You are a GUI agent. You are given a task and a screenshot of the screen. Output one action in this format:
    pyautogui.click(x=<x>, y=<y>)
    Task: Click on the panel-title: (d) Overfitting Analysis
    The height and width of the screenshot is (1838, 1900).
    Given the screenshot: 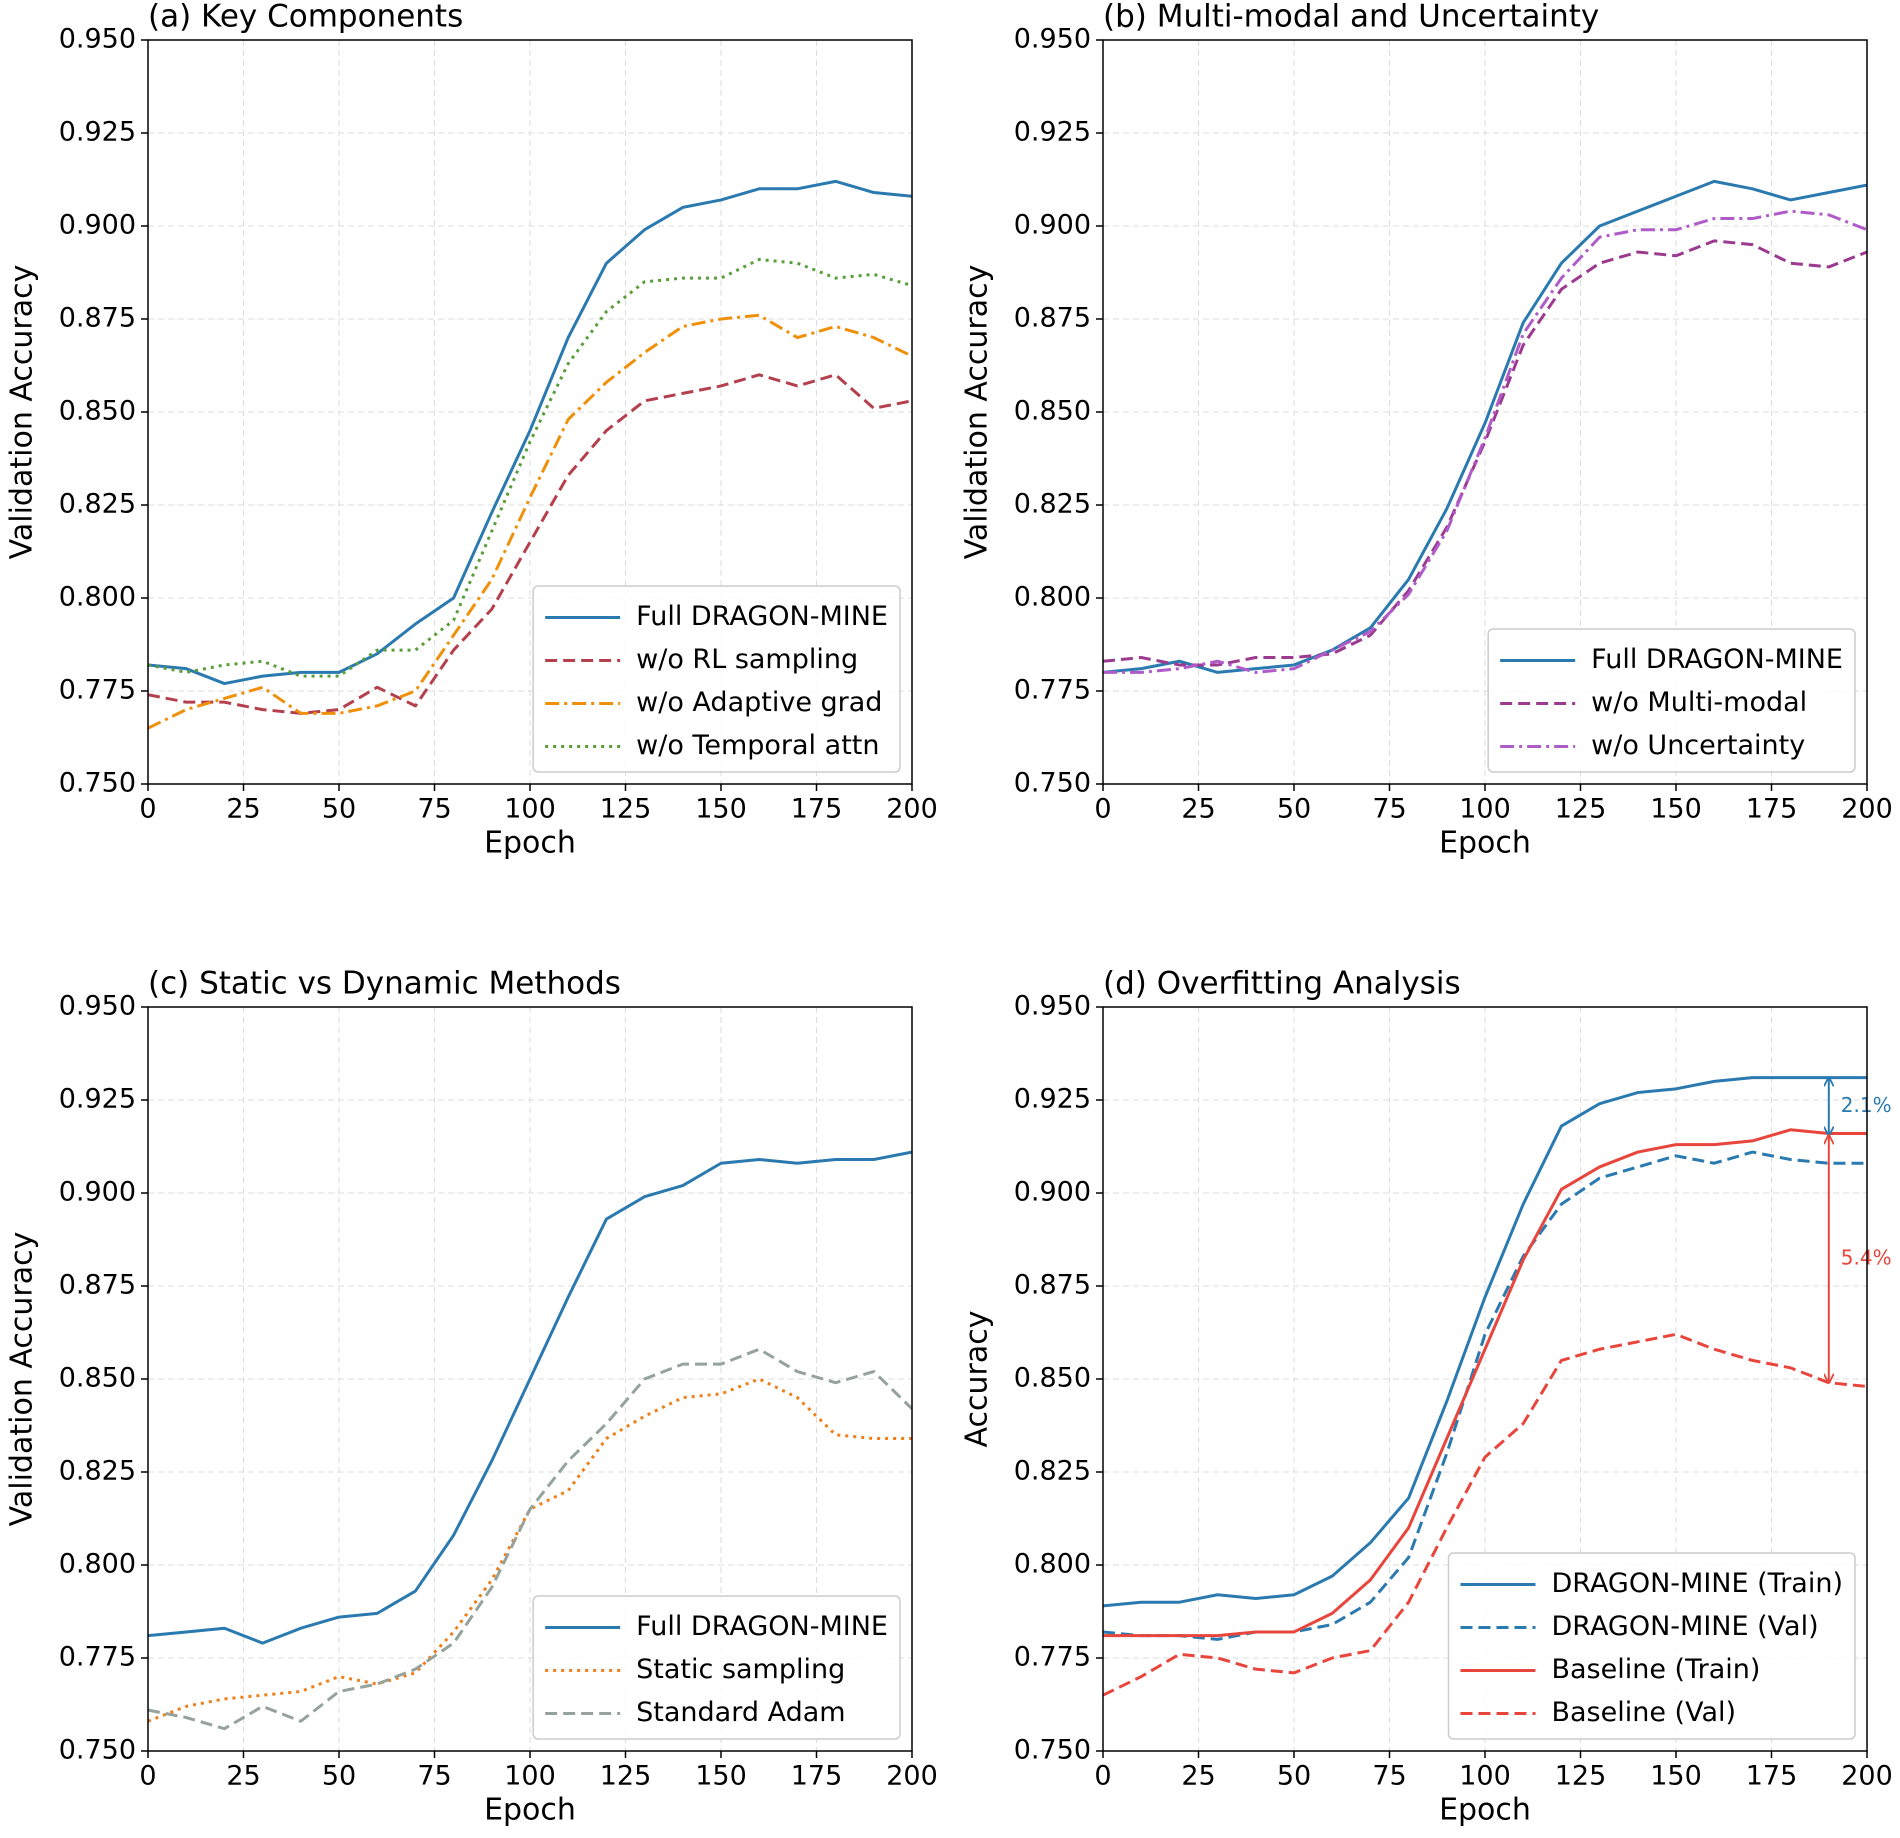 What is the action you would take?
    pyautogui.click(x=1282, y=984)
    